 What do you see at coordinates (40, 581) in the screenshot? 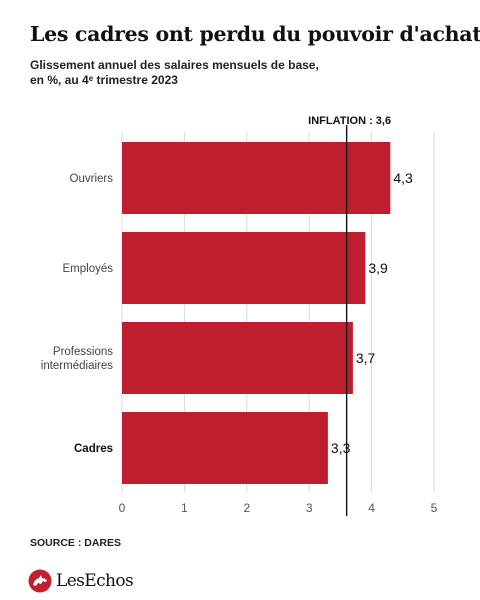
I see `les-echos-horse-icon` at bounding box center [40, 581].